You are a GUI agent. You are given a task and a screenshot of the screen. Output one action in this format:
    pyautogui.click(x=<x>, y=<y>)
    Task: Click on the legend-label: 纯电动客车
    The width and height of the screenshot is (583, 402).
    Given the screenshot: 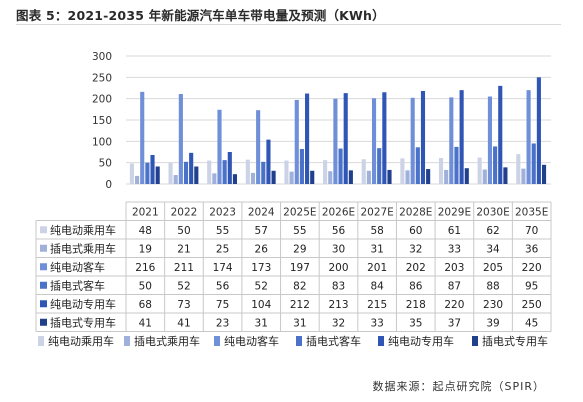 What is the action you would take?
    pyautogui.click(x=251, y=341)
    